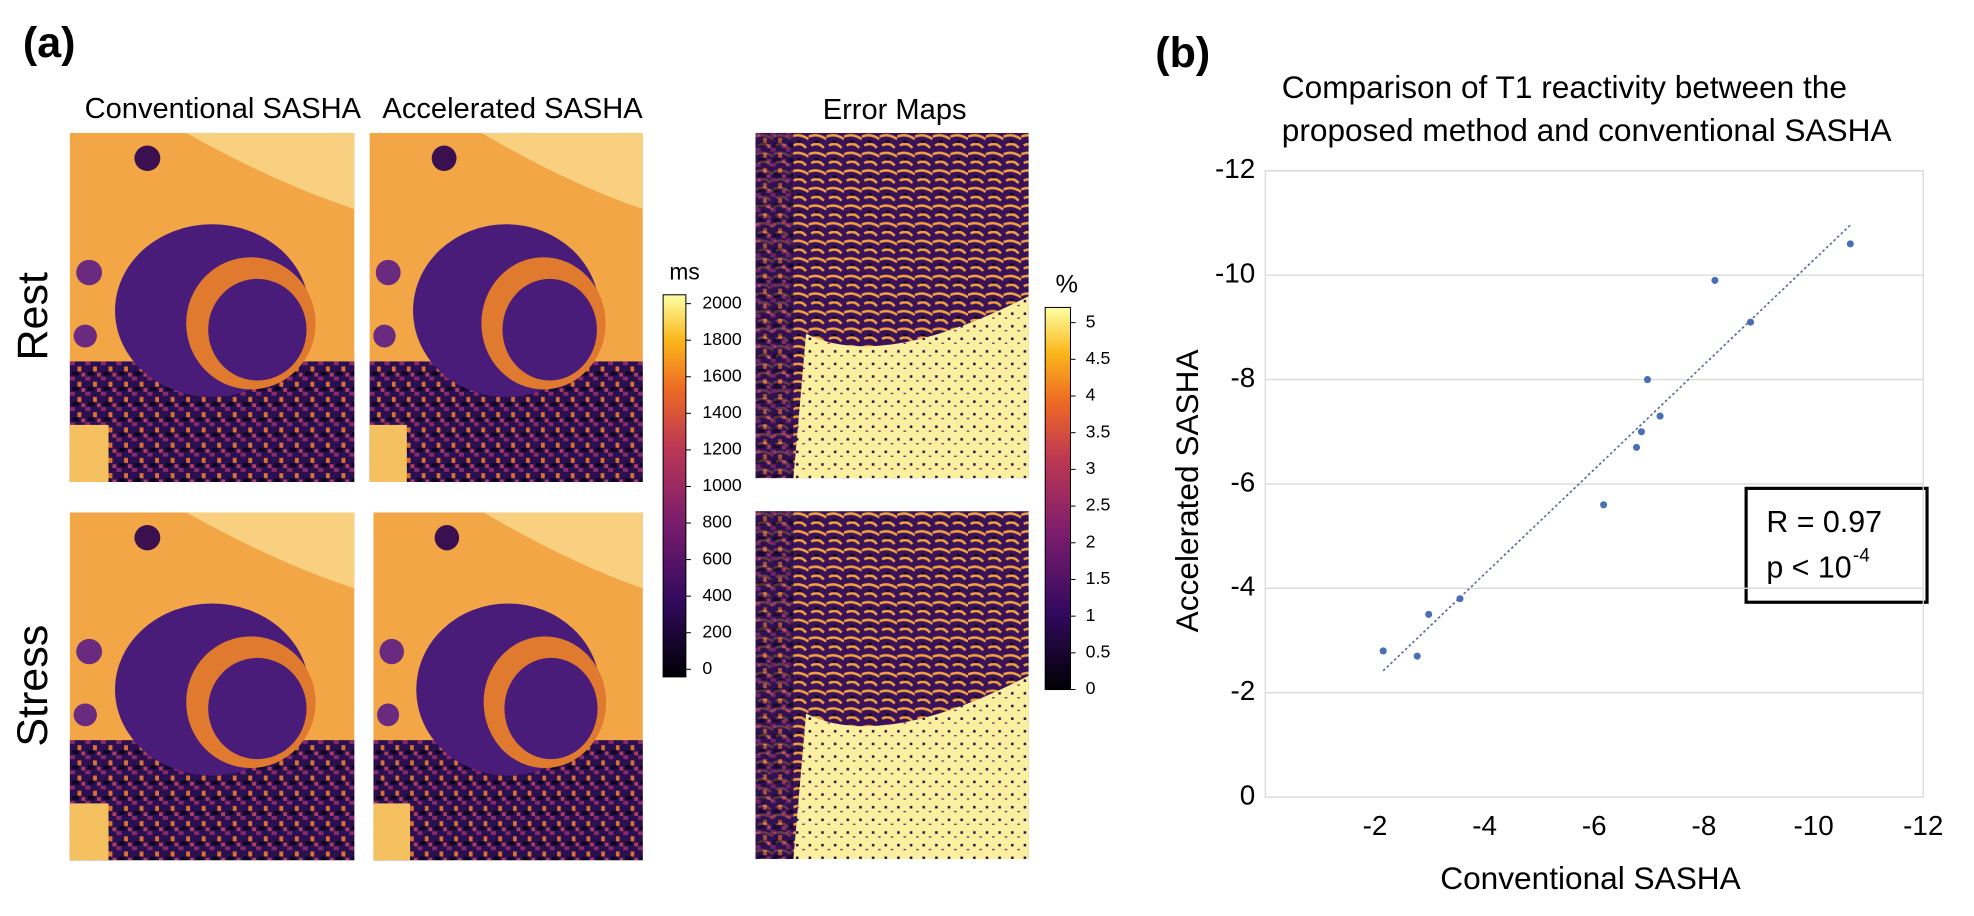  What do you see at coordinates (49, 43) in the screenshot?
I see `panel-label: (a)` at bounding box center [49, 43].